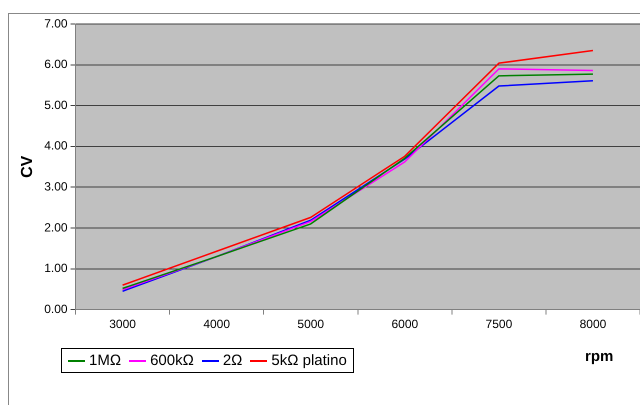 The height and width of the screenshot is (405, 640). Describe the element at coordinates (56, 64) in the screenshot. I see `y-tick-label: 6.00` at that location.